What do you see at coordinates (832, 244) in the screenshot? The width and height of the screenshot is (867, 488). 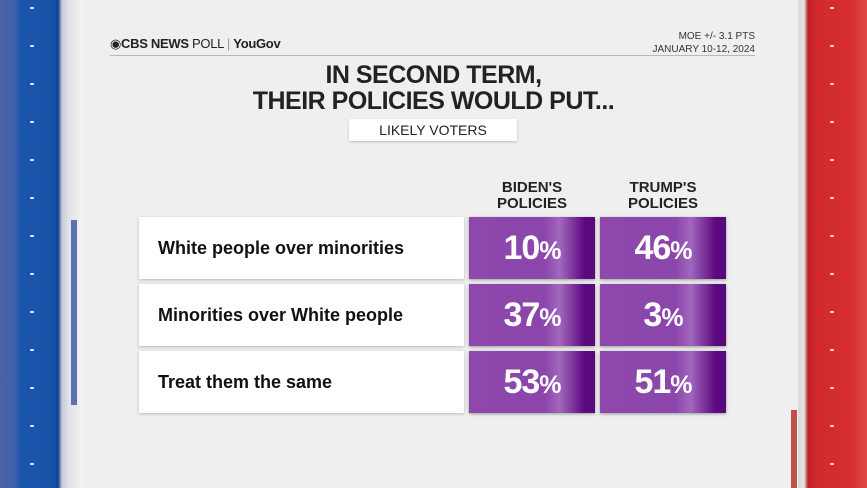 I see `right-red-stripe` at bounding box center [832, 244].